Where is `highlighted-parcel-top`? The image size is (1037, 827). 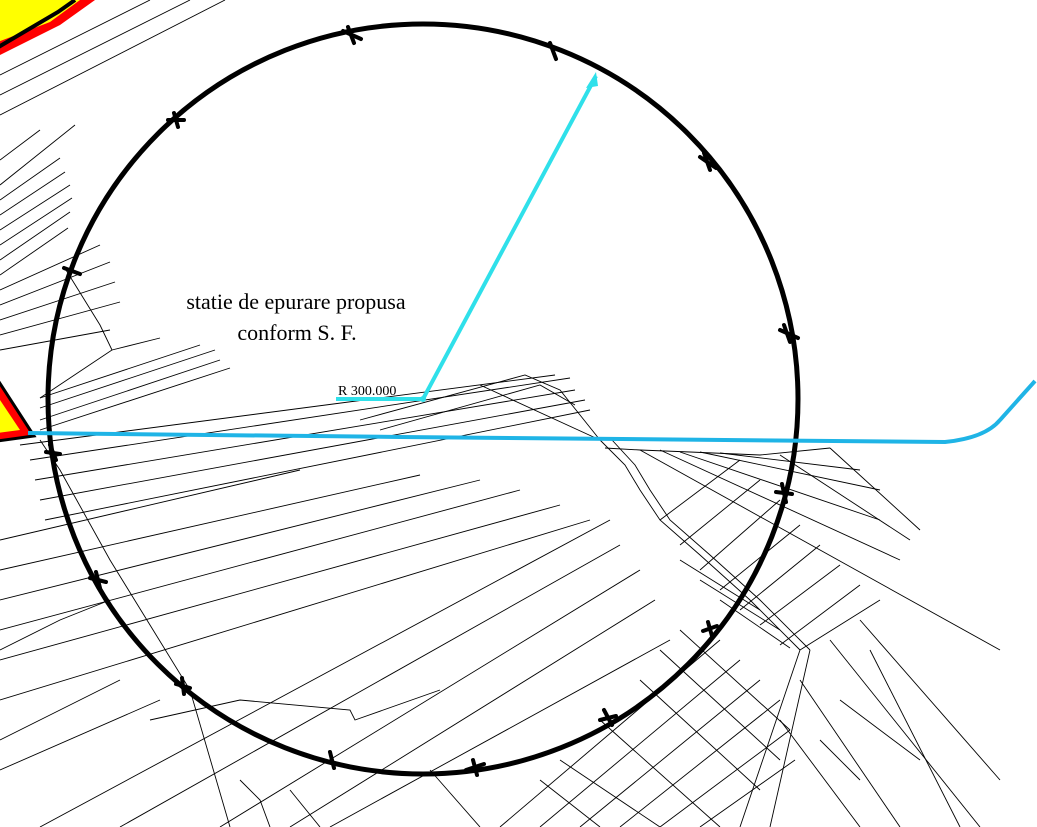
highlighted-parcel-top is located at coordinates (47, 27).